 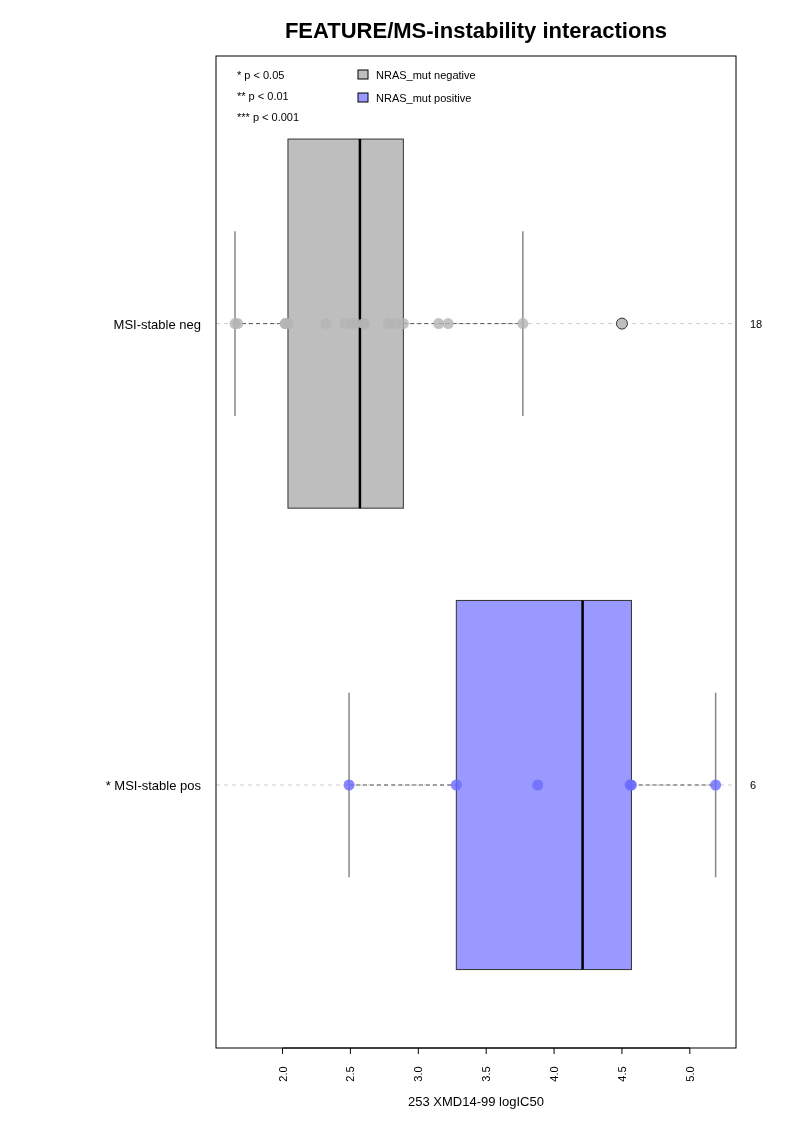 What do you see at coordinates (753, 785) in the screenshot?
I see `text: 6` at bounding box center [753, 785].